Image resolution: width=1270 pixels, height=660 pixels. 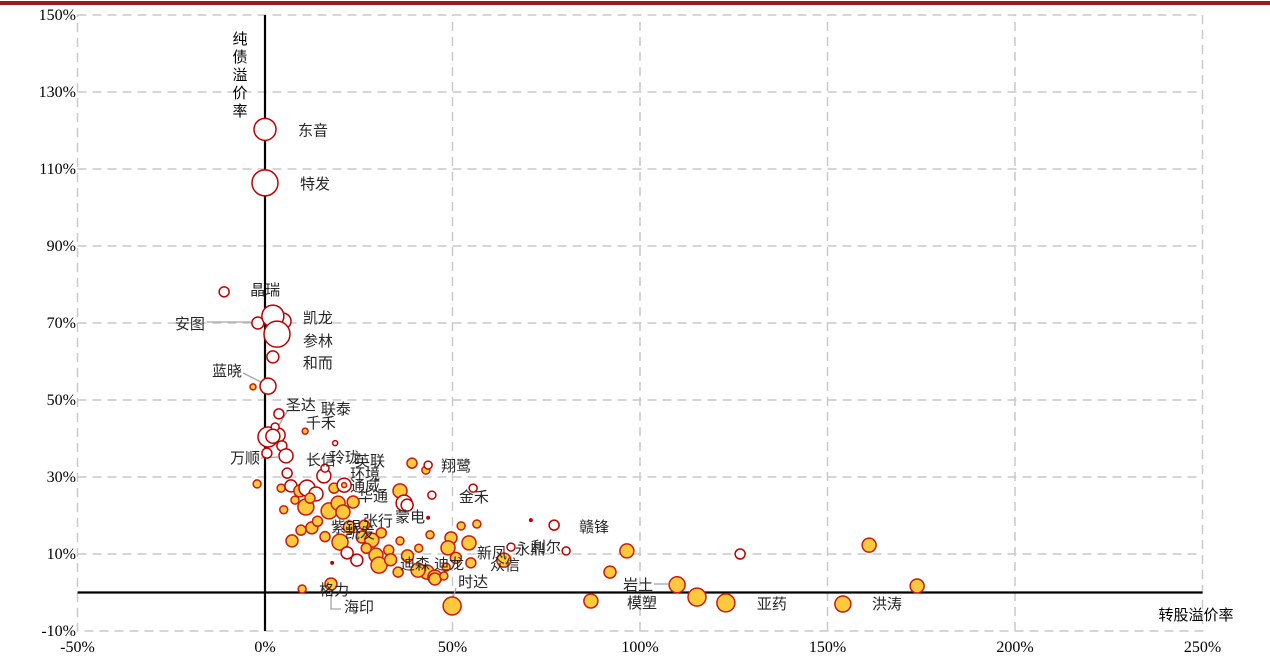 What do you see at coordinates (428, 465) in the screenshot?
I see `bubble-翔鹭` at bounding box center [428, 465].